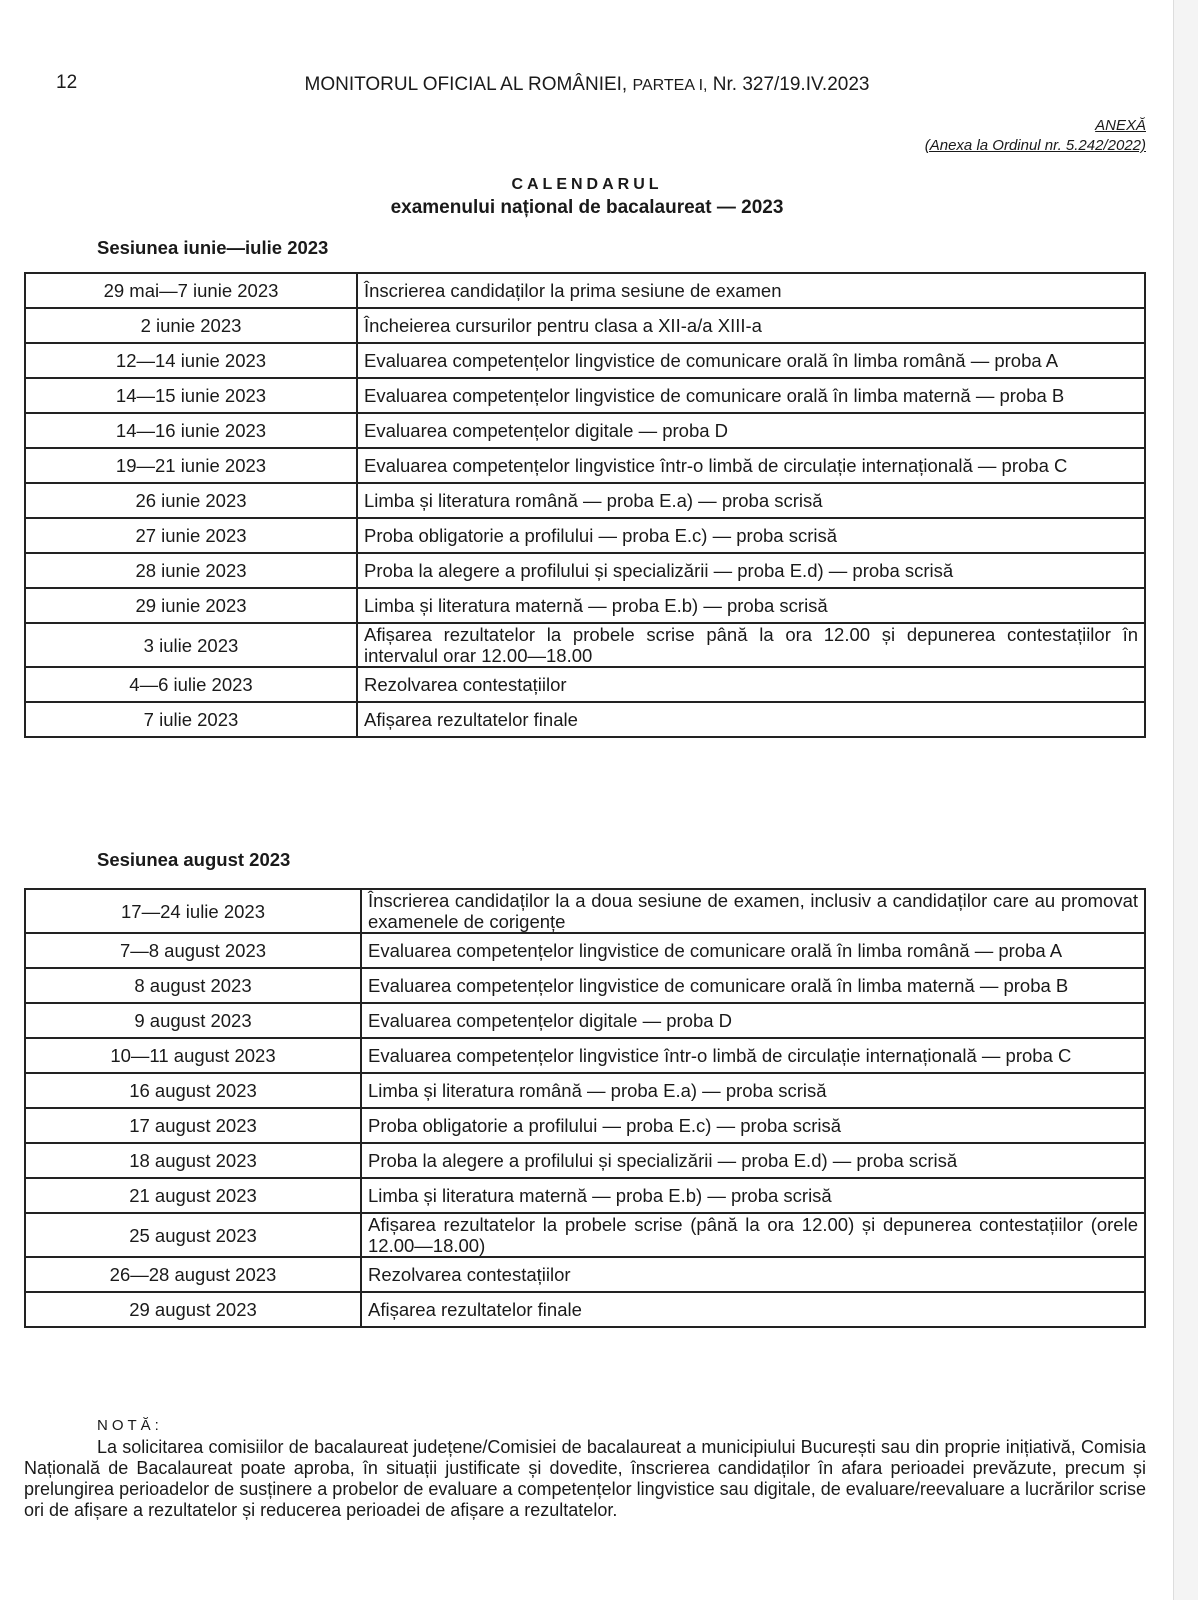 The width and height of the screenshot is (1198, 1600). I want to click on date-cell: 25 august 2023, so click(193, 1235).